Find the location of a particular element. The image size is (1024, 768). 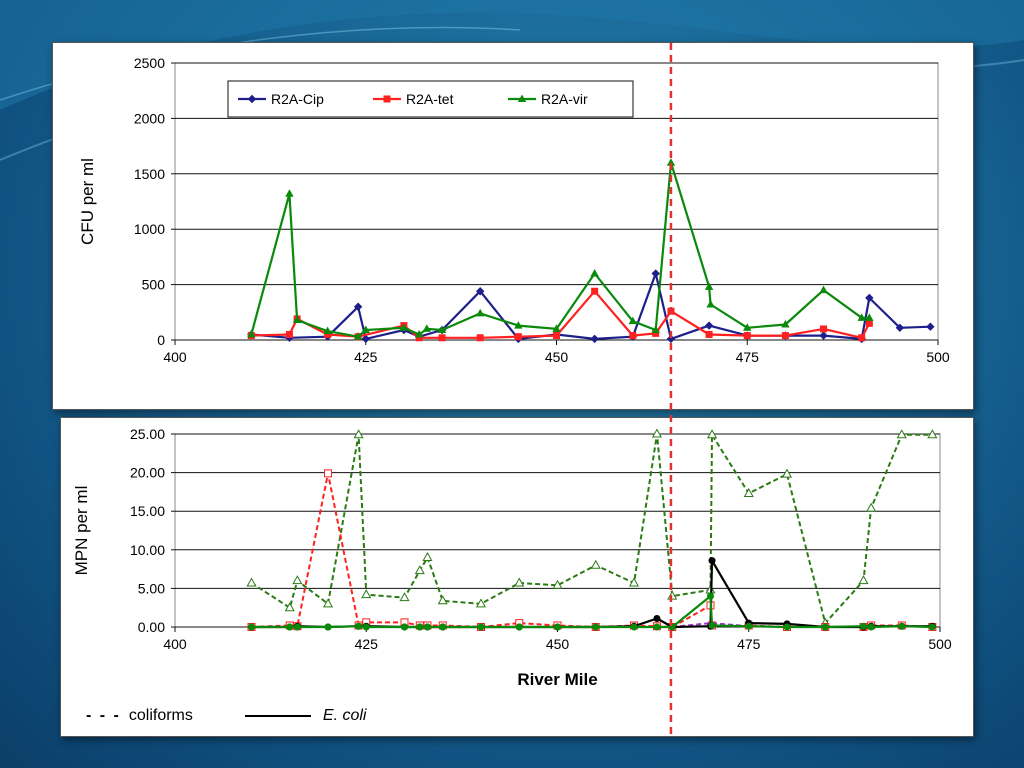

y-tick-label: 1000 is located at coordinates (149, 229).